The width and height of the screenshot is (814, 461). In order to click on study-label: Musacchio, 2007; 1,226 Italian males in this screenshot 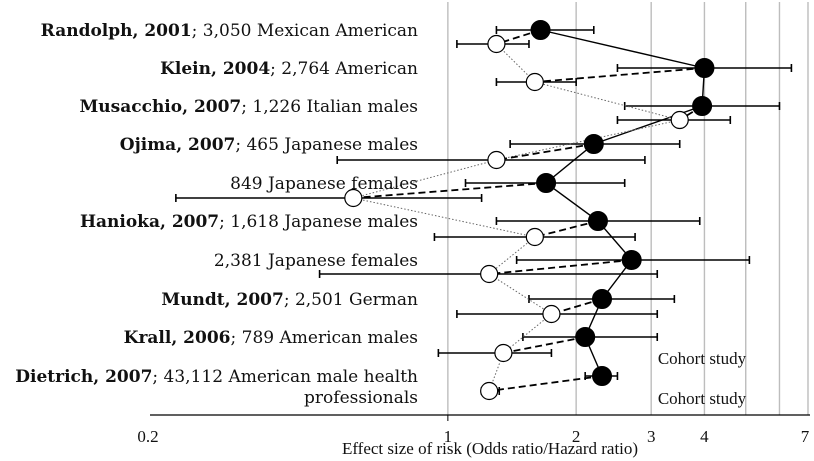, I will do `click(248, 107)`.